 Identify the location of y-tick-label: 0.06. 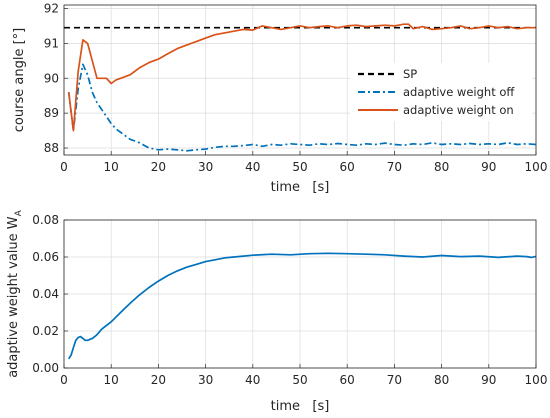
(45, 257).